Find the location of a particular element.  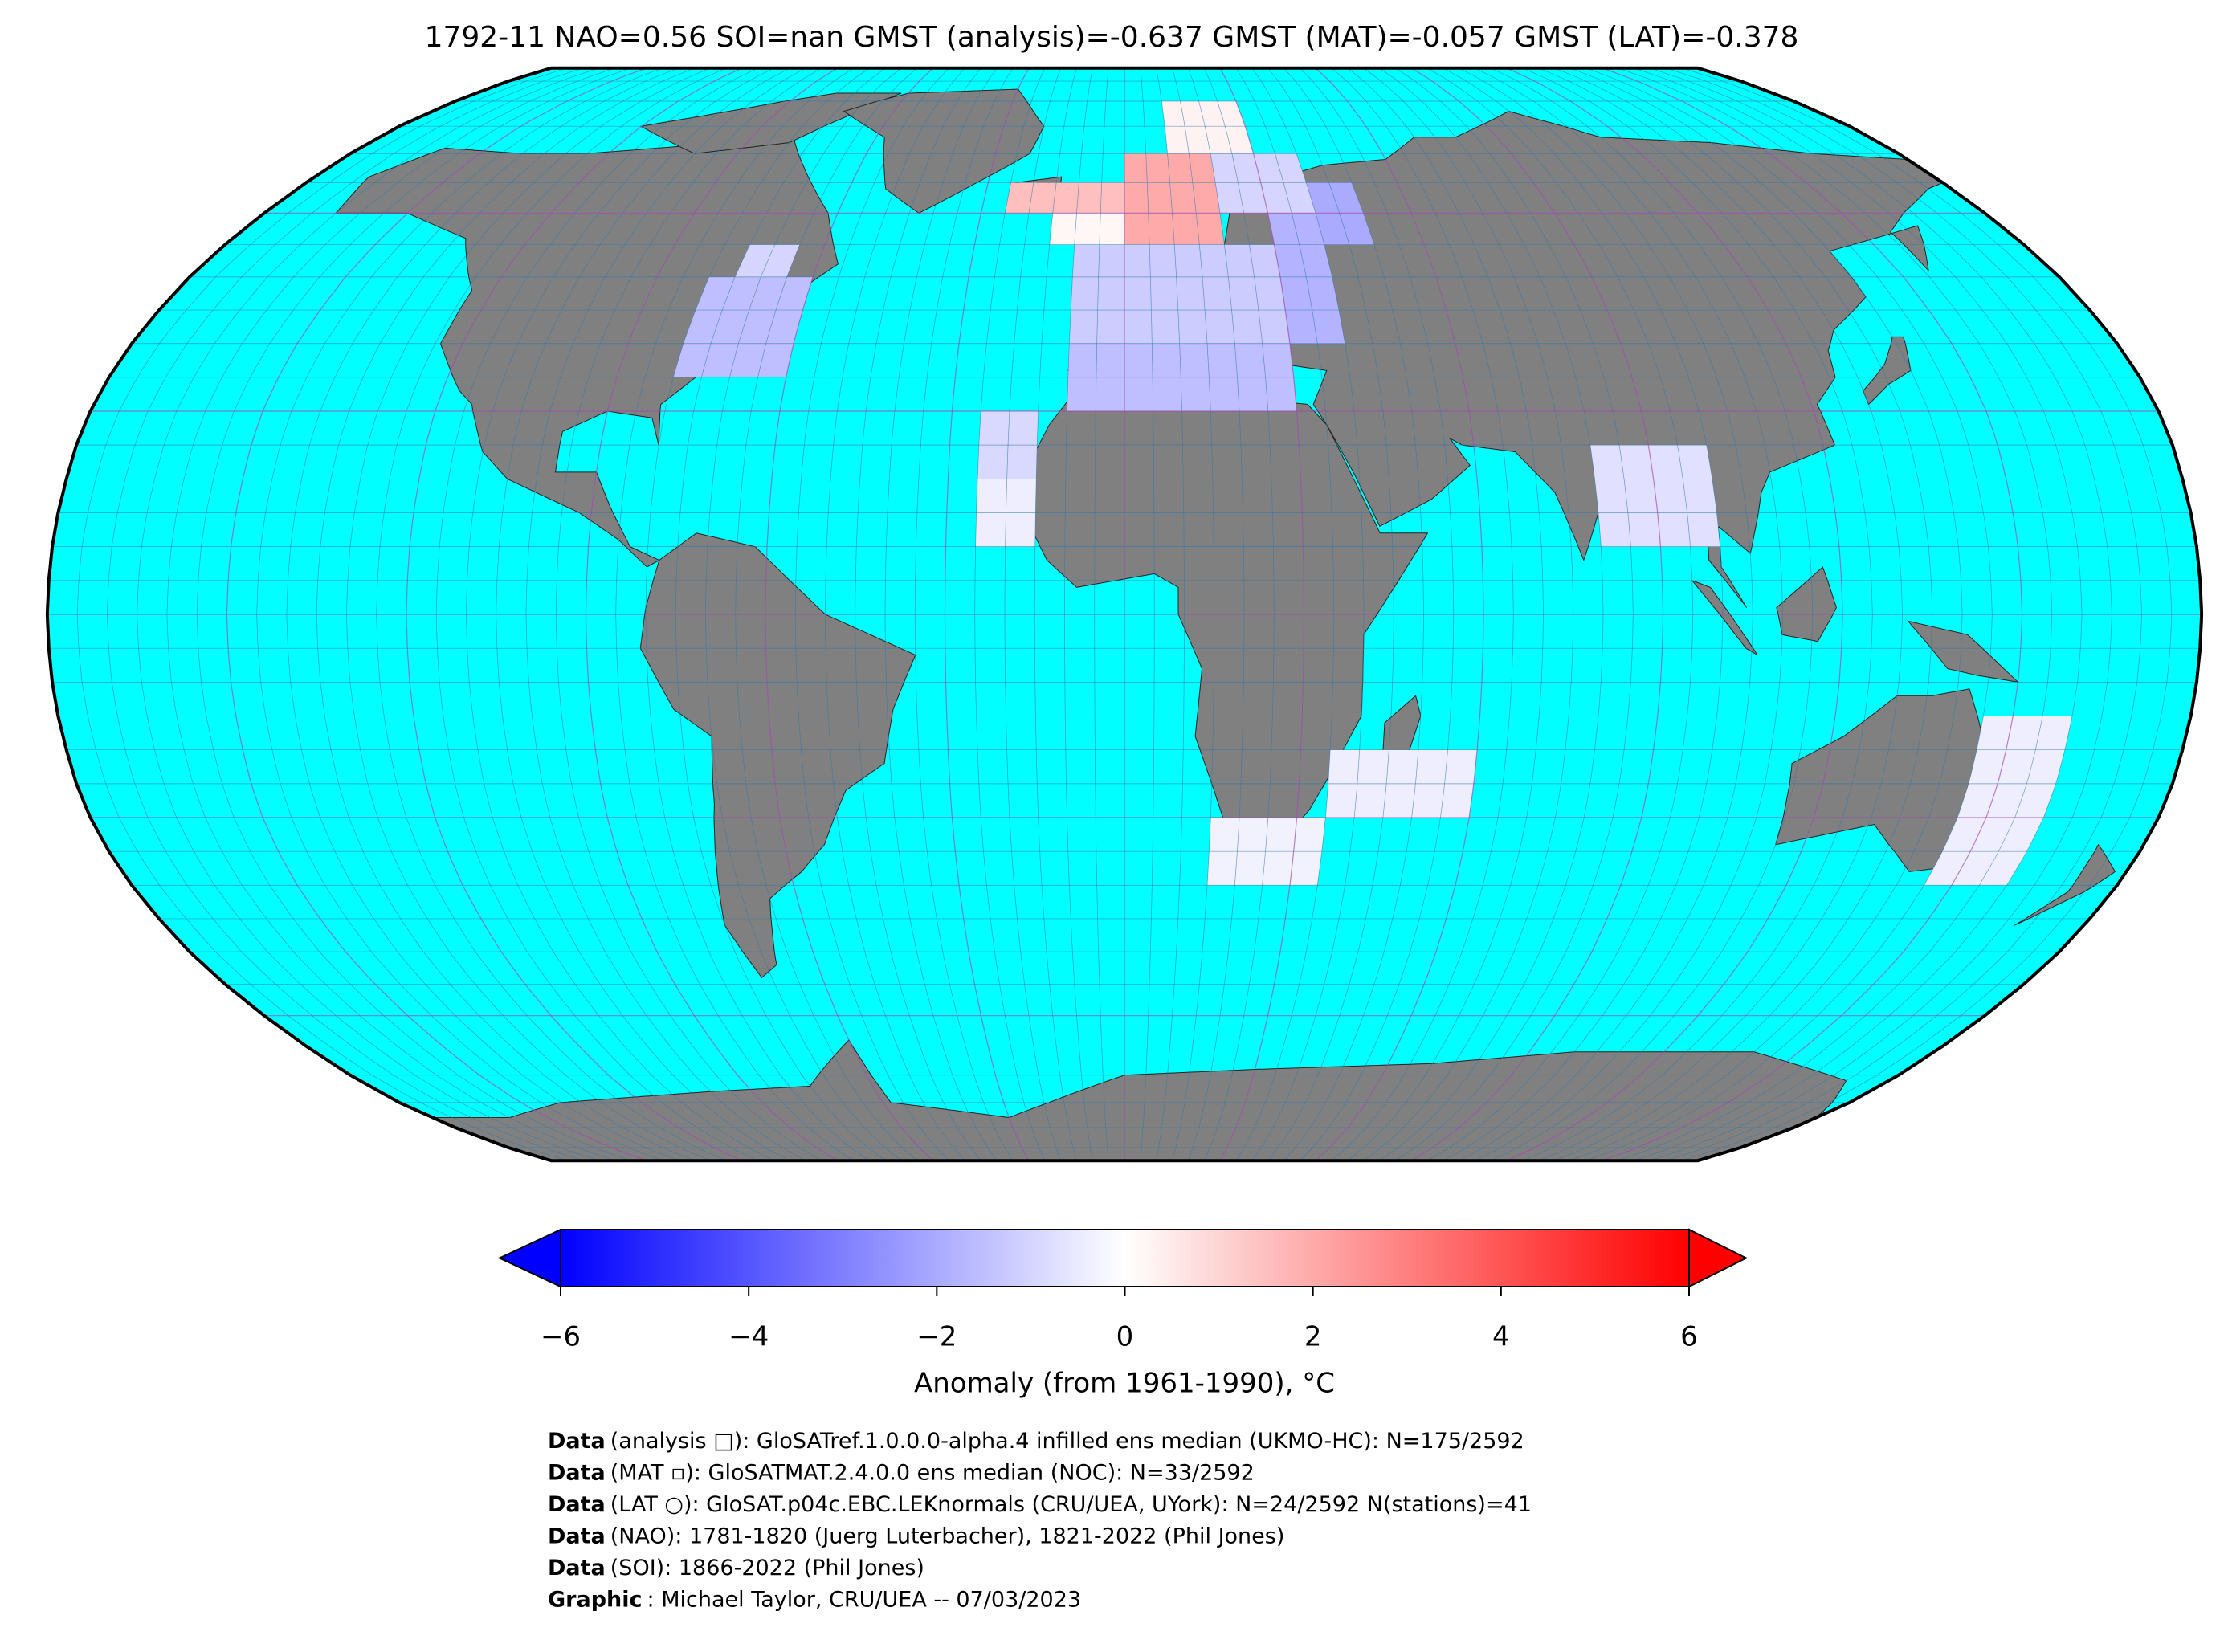

colorbar-extend-low is located at coordinates (529, 1258).